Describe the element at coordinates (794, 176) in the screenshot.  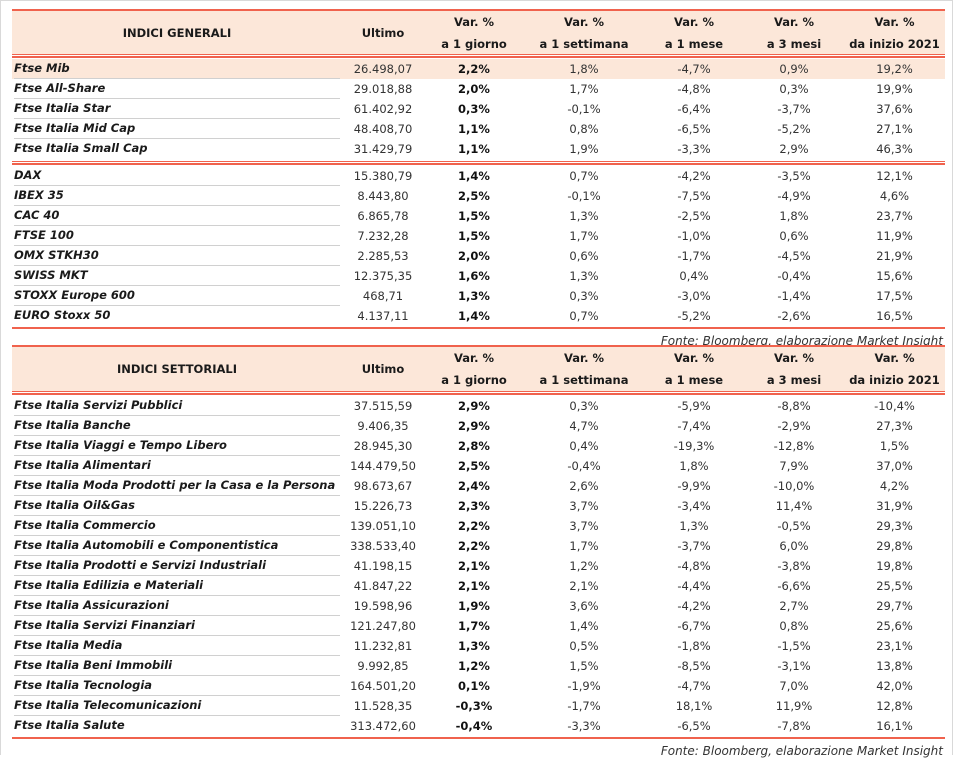
I see `var-3-months-cell: -3,5%` at that location.